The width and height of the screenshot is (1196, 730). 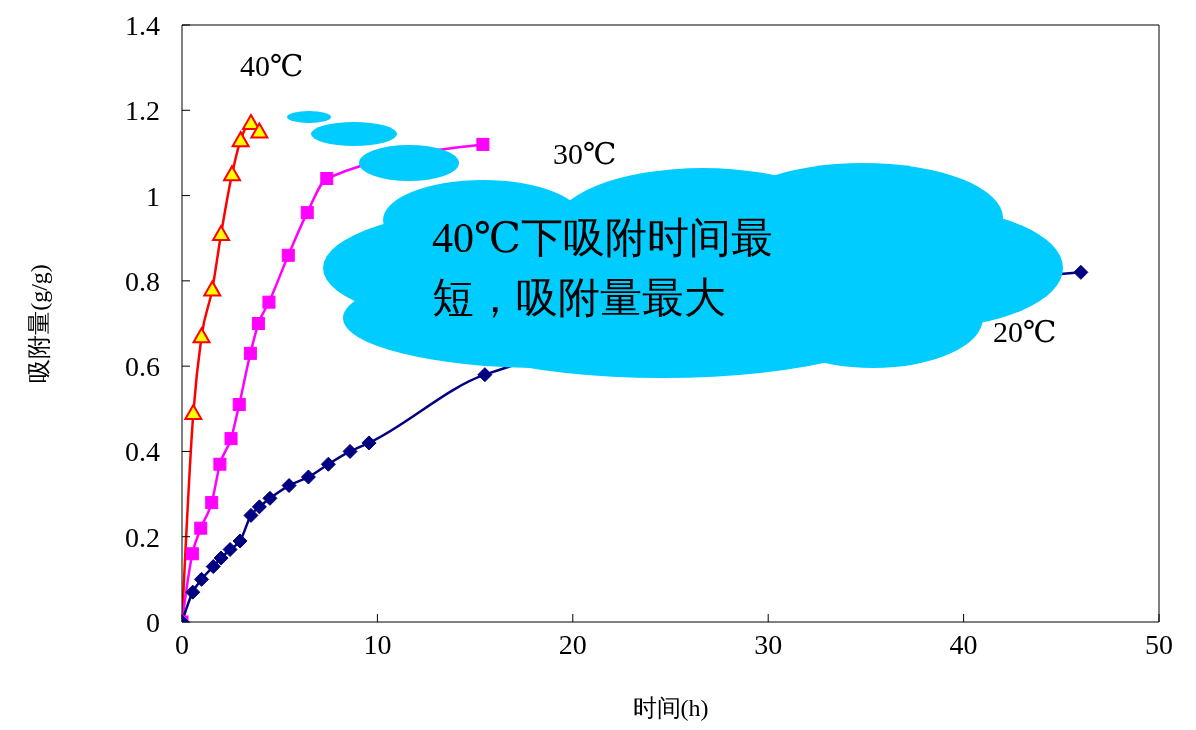 What do you see at coordinates (768, 644) in the screenshot?
I see `x-tick-label: 30` at bounding box center [768, 644].